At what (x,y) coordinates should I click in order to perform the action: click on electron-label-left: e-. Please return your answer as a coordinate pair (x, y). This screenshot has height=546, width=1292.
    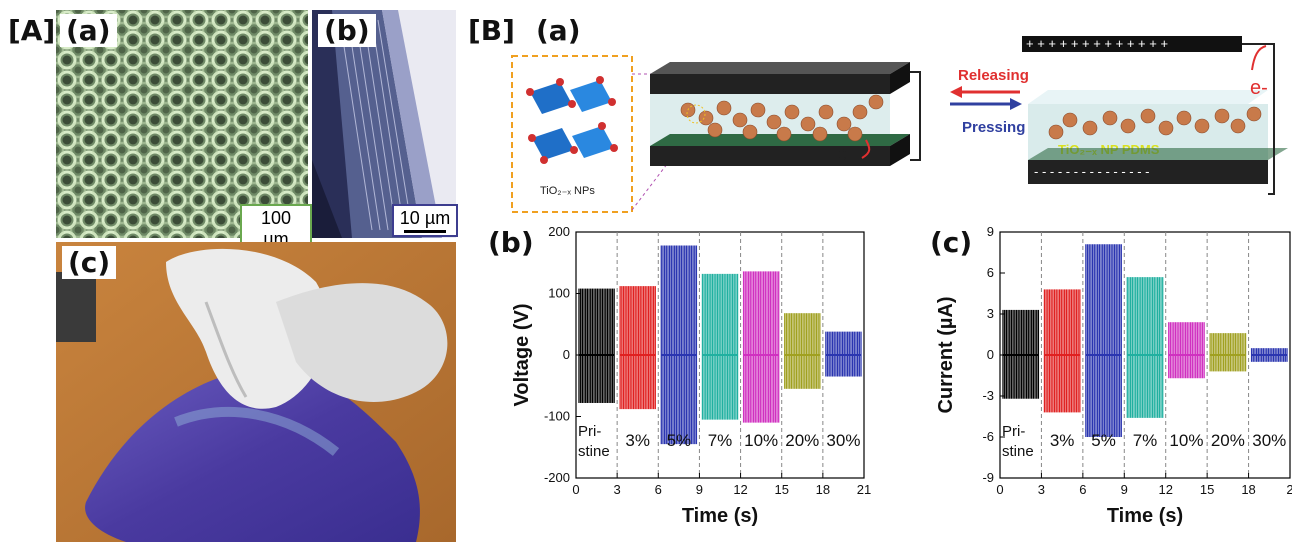
    Looking at the image, I should click on (845, 154).